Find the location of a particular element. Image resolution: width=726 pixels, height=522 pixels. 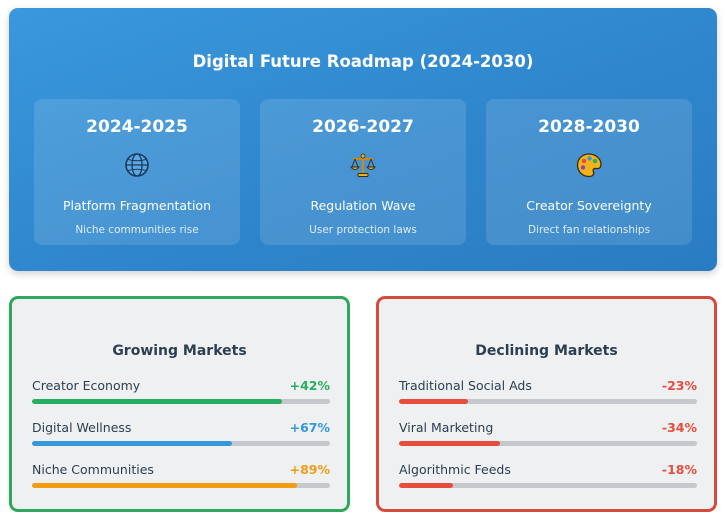

panel-title: Declining Markets is located at coordinates (546, 351).